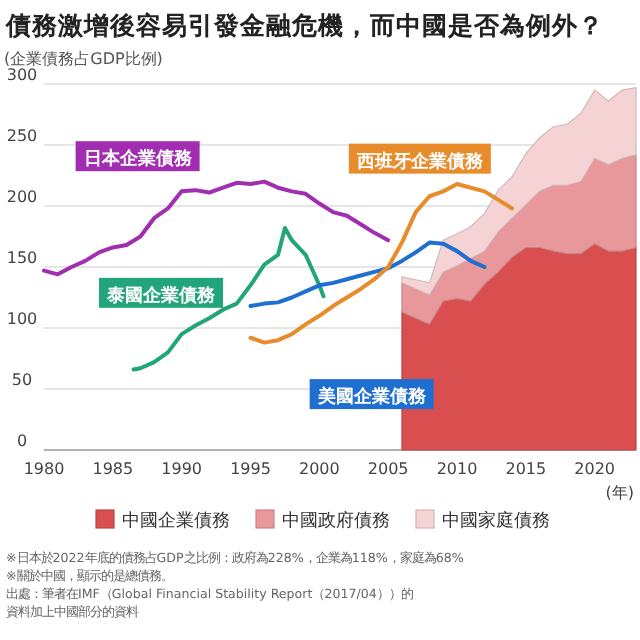  Describe the element at coordinates (619, 493) in the screenshot. I see `x-axis-title: (年)` at that location.